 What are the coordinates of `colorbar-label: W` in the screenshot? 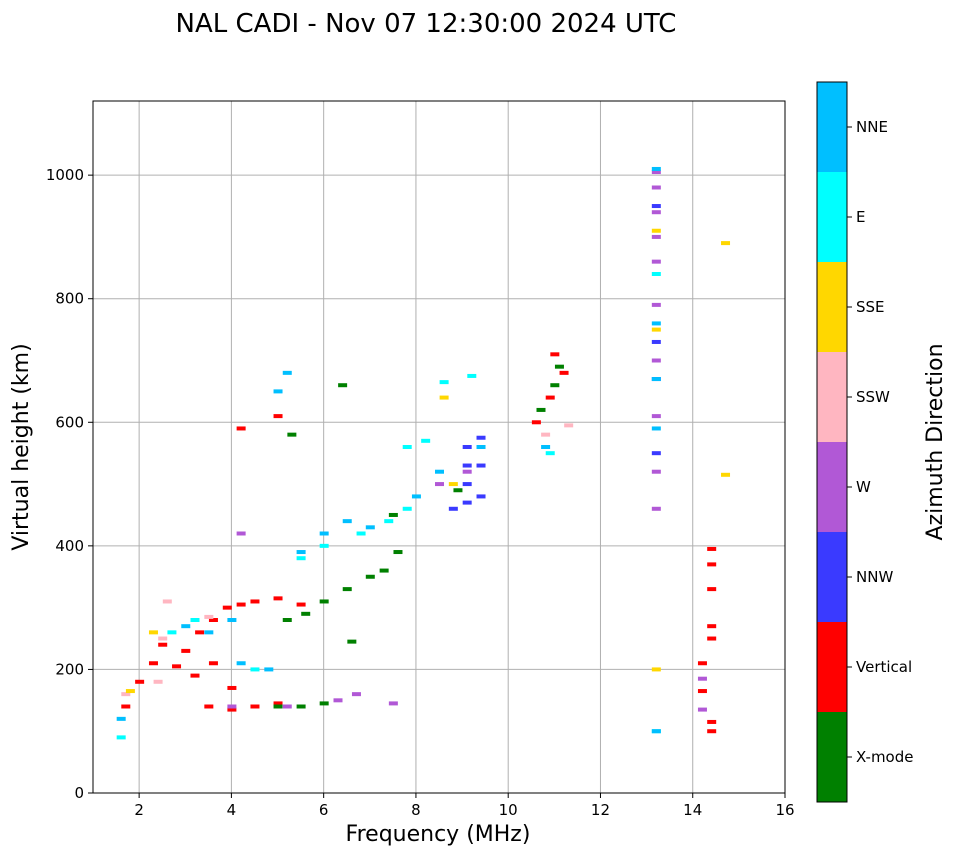 It's located at (863, 487).